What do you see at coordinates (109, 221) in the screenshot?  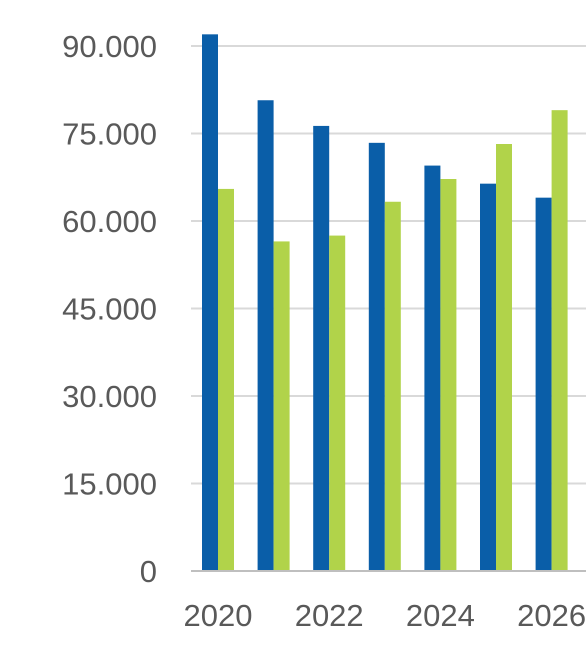 I see `y-tick-label: 60.000` at bounding box center [109, 221].